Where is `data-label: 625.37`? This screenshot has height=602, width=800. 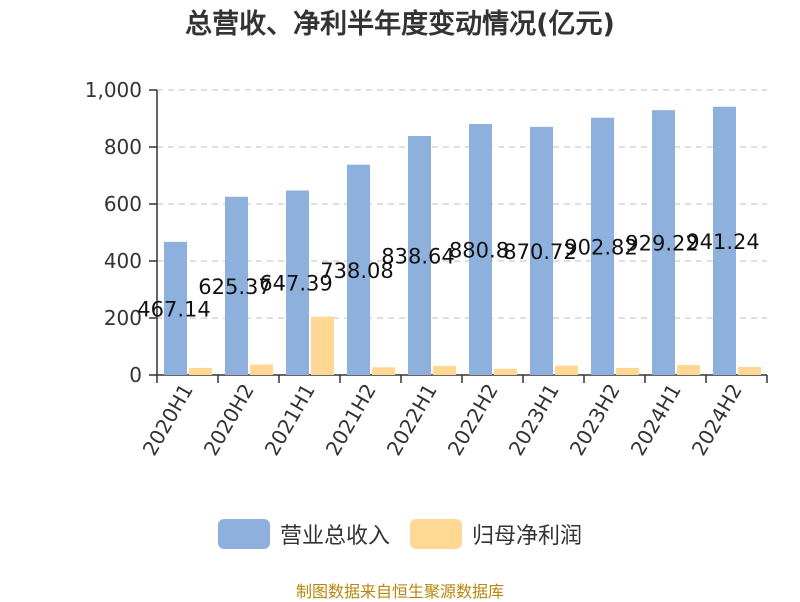
data-label: 625.37 is located at coordinates (234, 287).